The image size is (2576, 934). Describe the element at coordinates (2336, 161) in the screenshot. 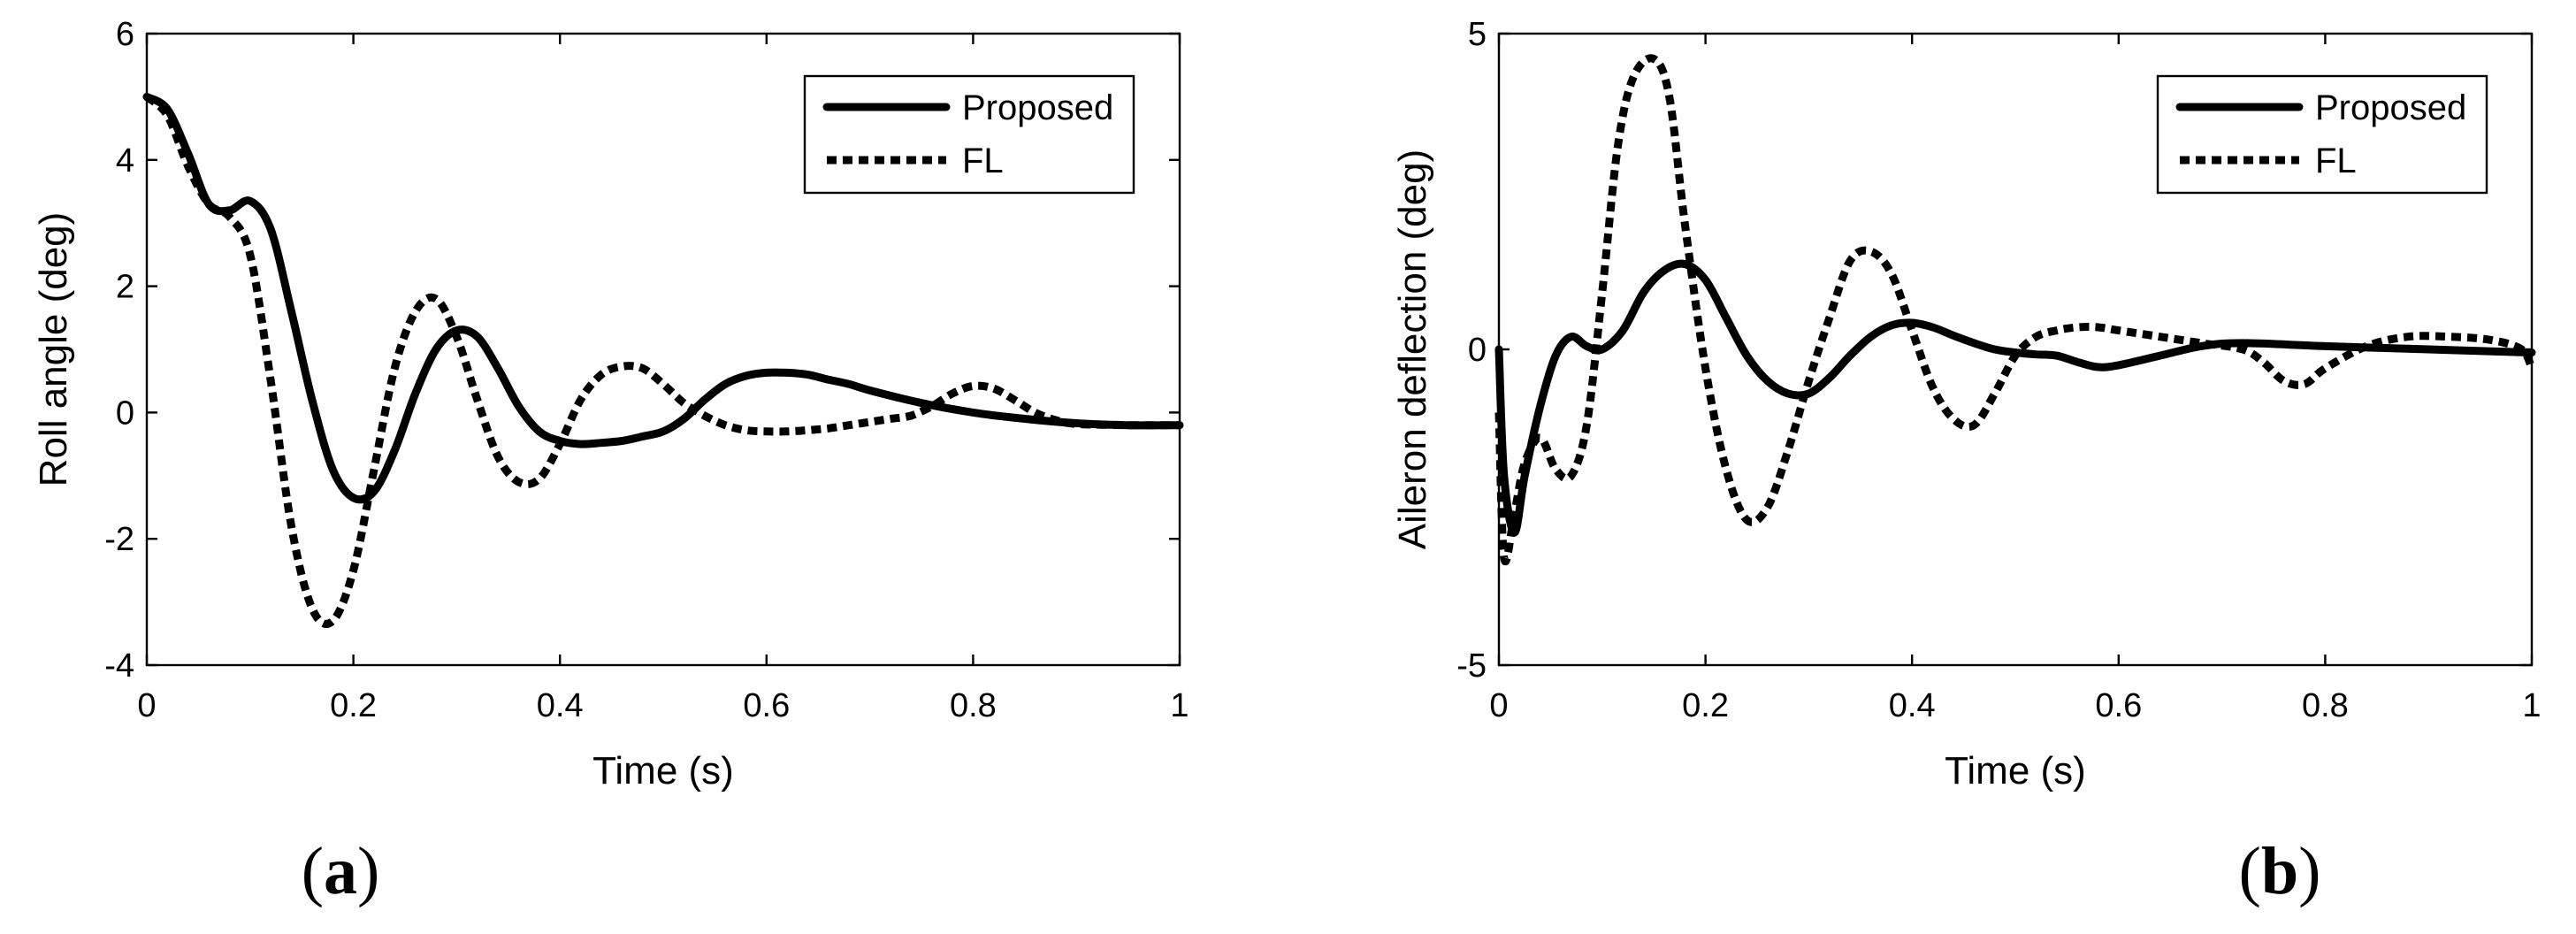

I see `legend-label-fl-b: FL` at that location.